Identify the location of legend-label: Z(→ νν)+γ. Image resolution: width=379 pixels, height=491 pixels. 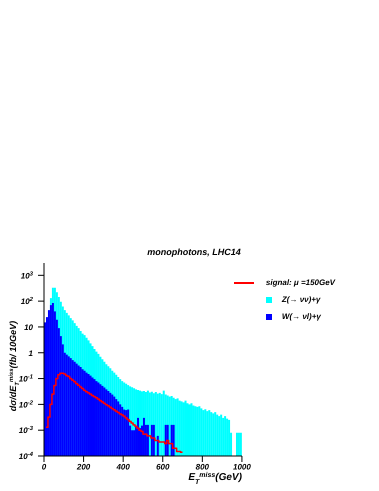
(301, 299).